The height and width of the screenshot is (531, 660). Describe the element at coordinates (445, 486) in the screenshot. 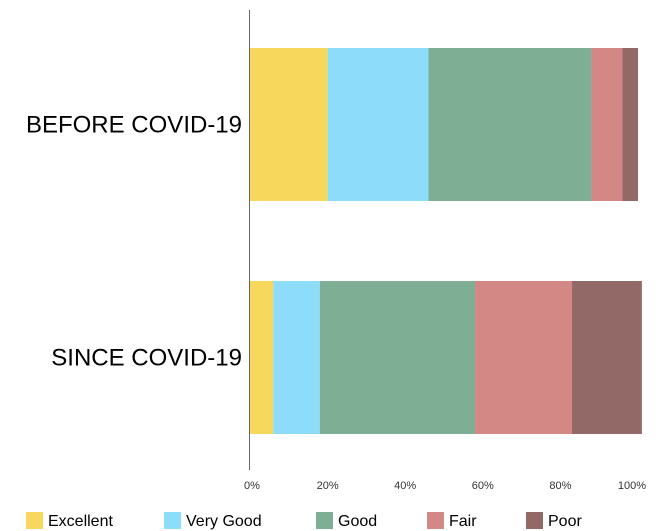

I see `x-tick-labels-group: 0% 20% 40% 60% 80% 100%` at that location.